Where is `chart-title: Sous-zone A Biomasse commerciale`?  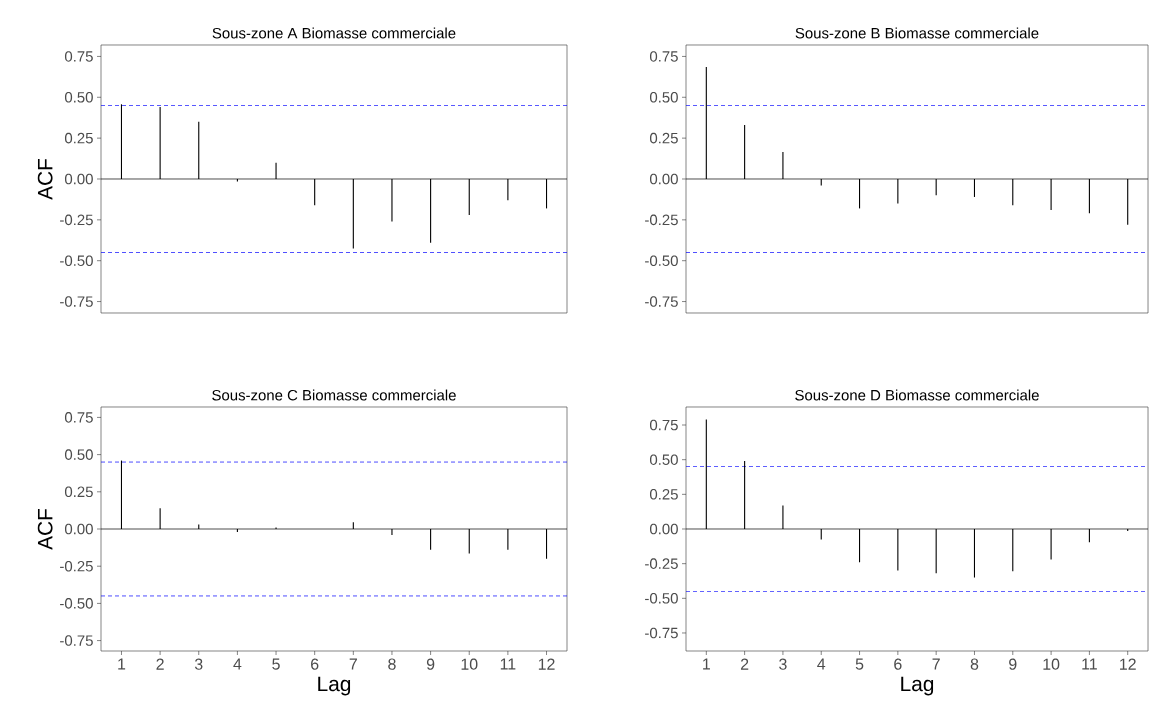 chart-title: Sous-zone A Biomasse commerciale is located at coordinates (334, 33).